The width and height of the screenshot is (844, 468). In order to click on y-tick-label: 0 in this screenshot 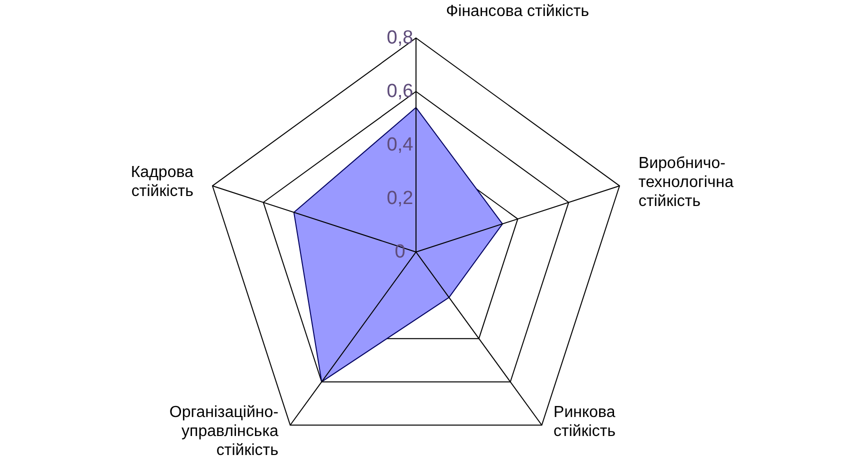, I will do `click(400, 252)`.